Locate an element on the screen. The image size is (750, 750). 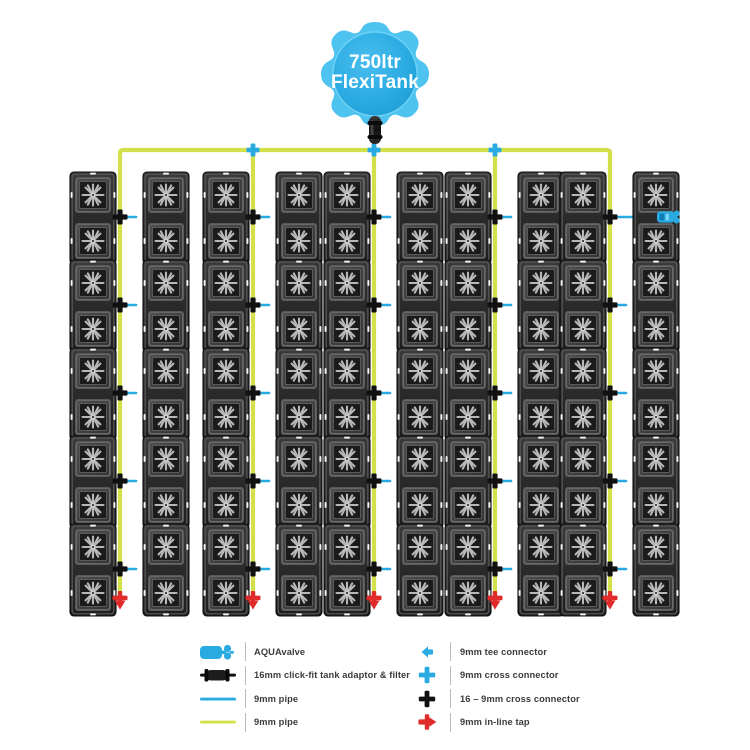
legend-label: AQUAvalve is located at coordinates (280, 651).